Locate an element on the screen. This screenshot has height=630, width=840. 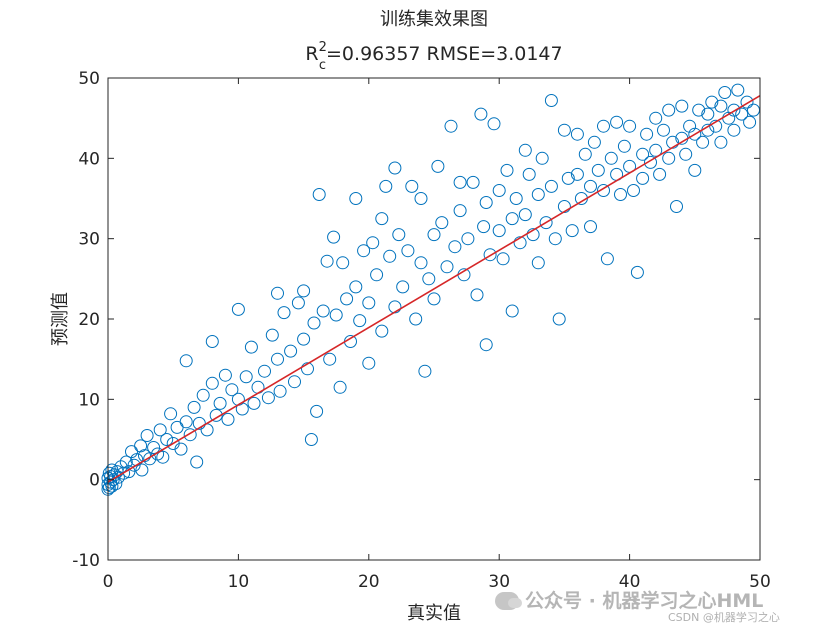
x-tick-label: 30 is located at coordinates (499, 582).